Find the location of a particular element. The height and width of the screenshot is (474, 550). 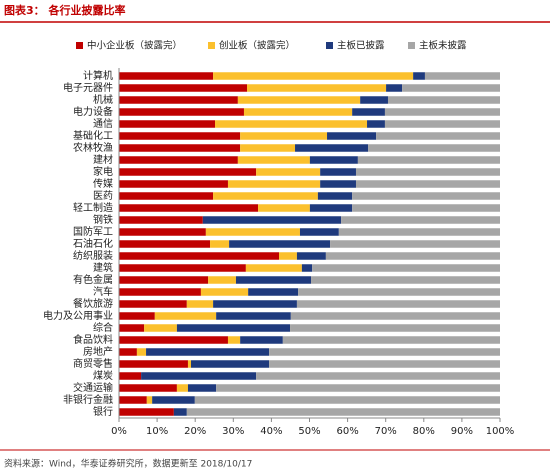

x-tick-label: 50% is located at coordinates (309, 431).